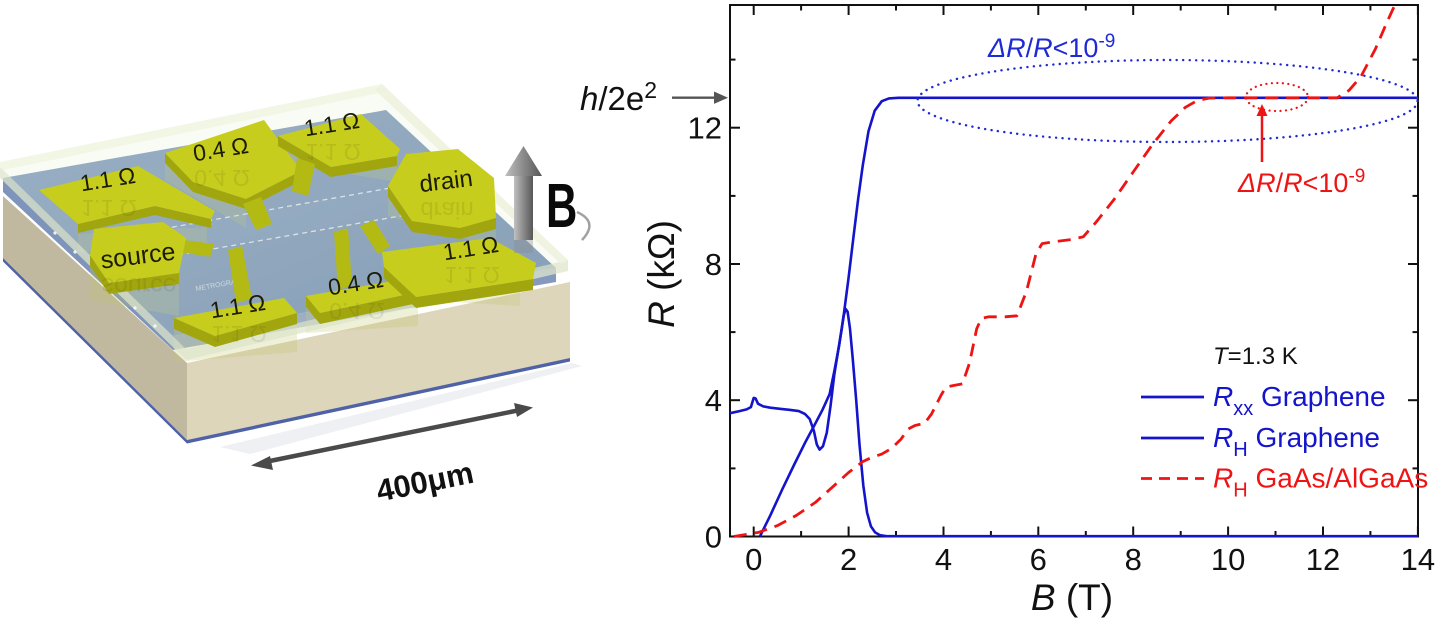  What do you see at coordinates (1072, 597) in the screenshot?
I see `svg-text: B (T)` at bounding box center [1072, 597].